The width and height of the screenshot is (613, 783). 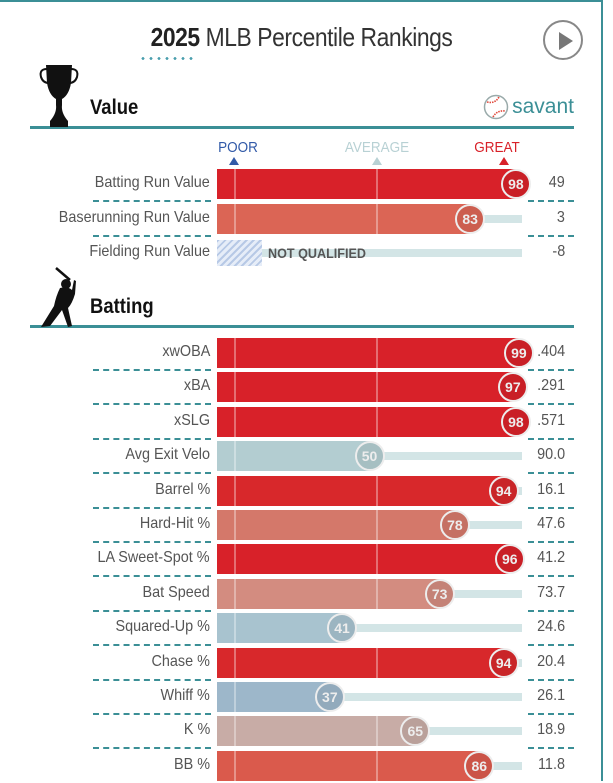 I want to click on metric-label: xBA, so click(x=196, y=386).